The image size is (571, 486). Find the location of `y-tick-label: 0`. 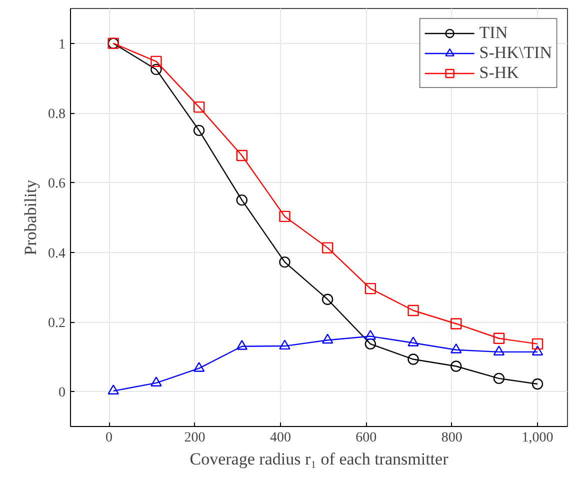

y-tick-label: 0 is located at coordinates (62, 393).